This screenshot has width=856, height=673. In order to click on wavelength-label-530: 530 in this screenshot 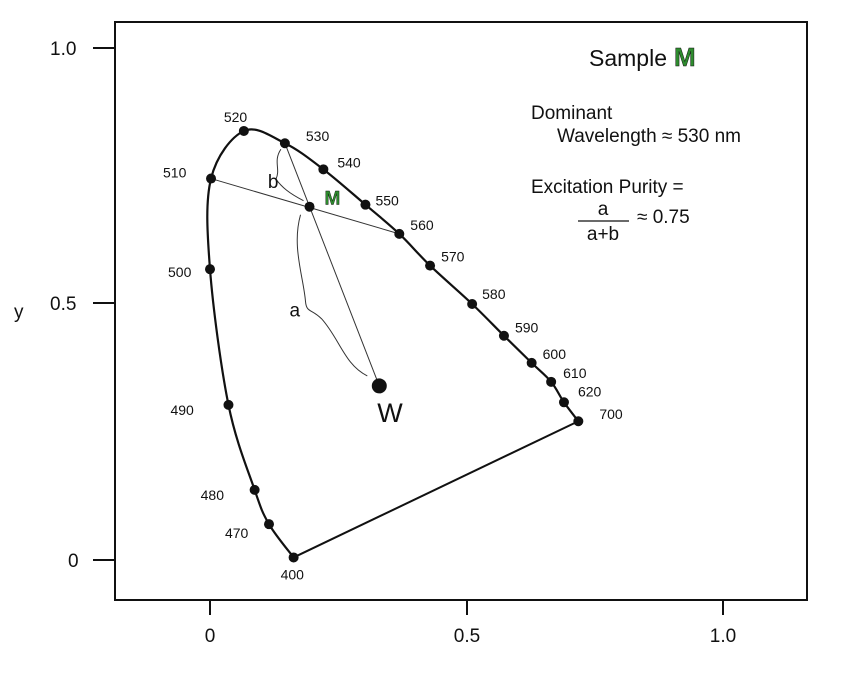, I will do `click(318, 136)`.